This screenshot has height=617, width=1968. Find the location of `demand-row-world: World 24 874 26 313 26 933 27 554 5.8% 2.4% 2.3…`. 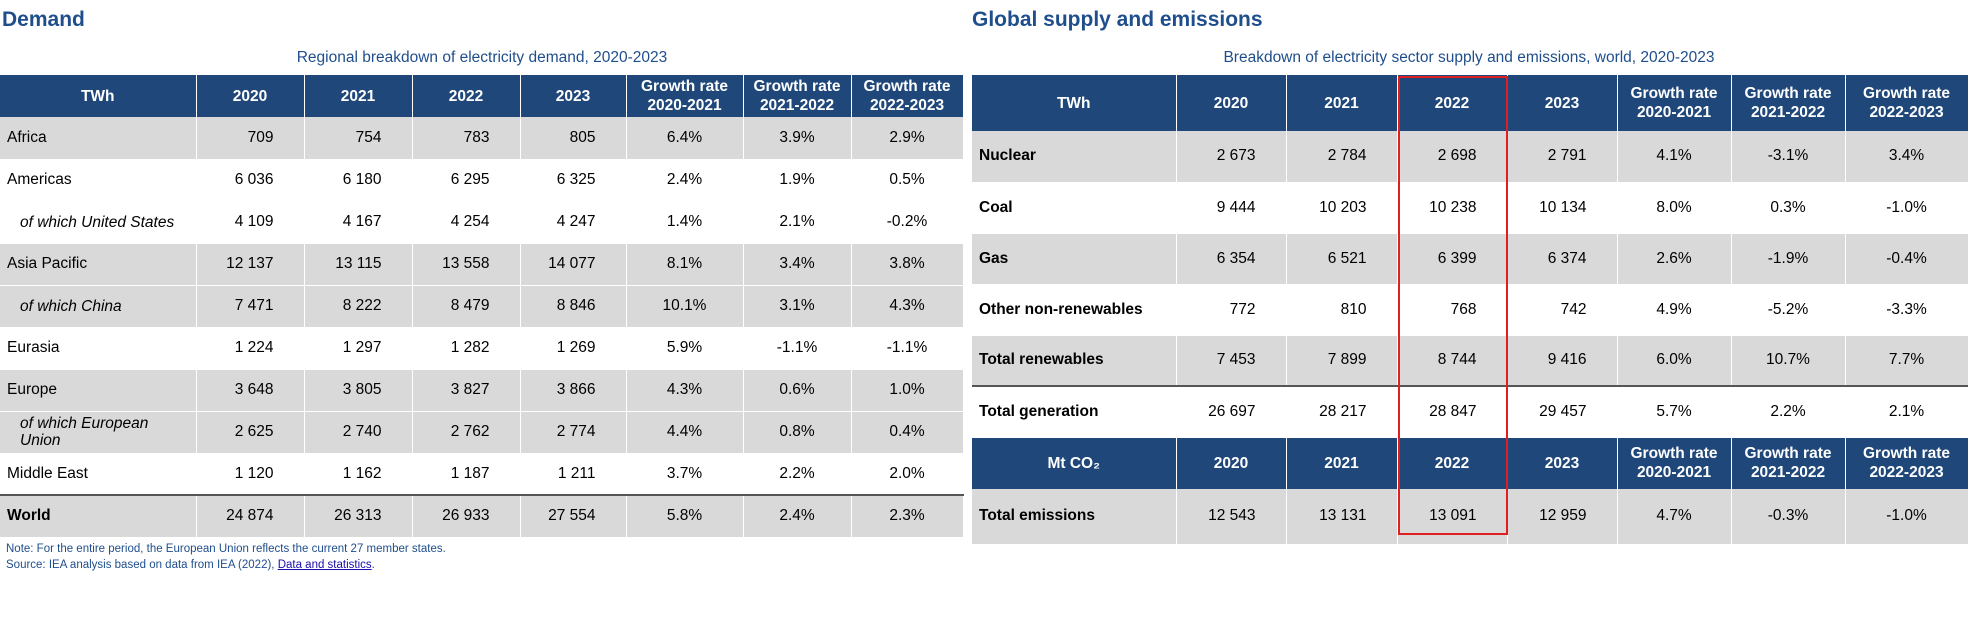

demand-row-world: World 24 874 26 313 26 933 27 554 5.8% 2.4% 2.3… is located at coordinates (482, 516).